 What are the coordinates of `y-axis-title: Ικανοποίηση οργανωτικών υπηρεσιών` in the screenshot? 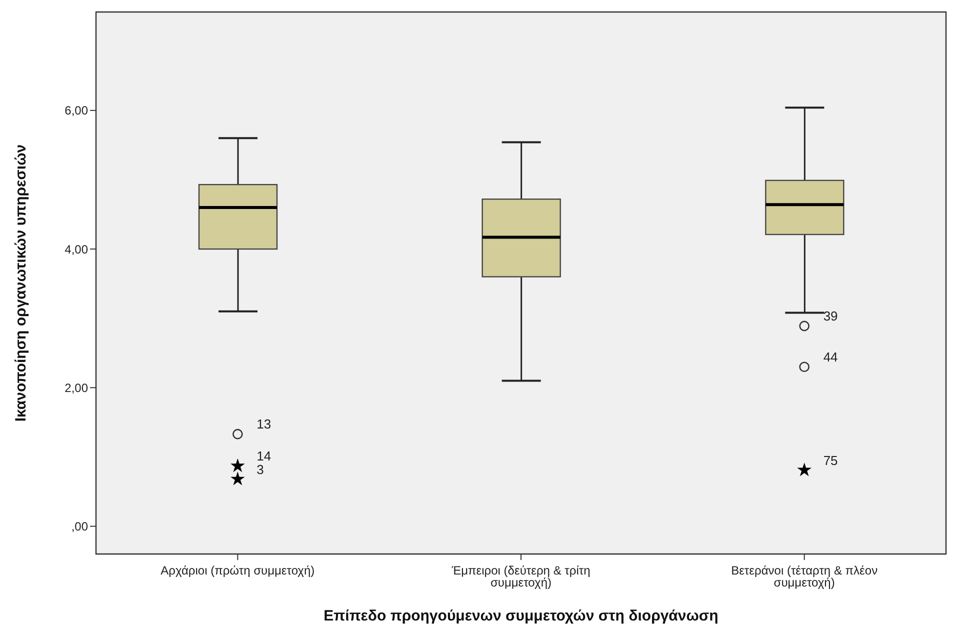 It's located at (21, 283).